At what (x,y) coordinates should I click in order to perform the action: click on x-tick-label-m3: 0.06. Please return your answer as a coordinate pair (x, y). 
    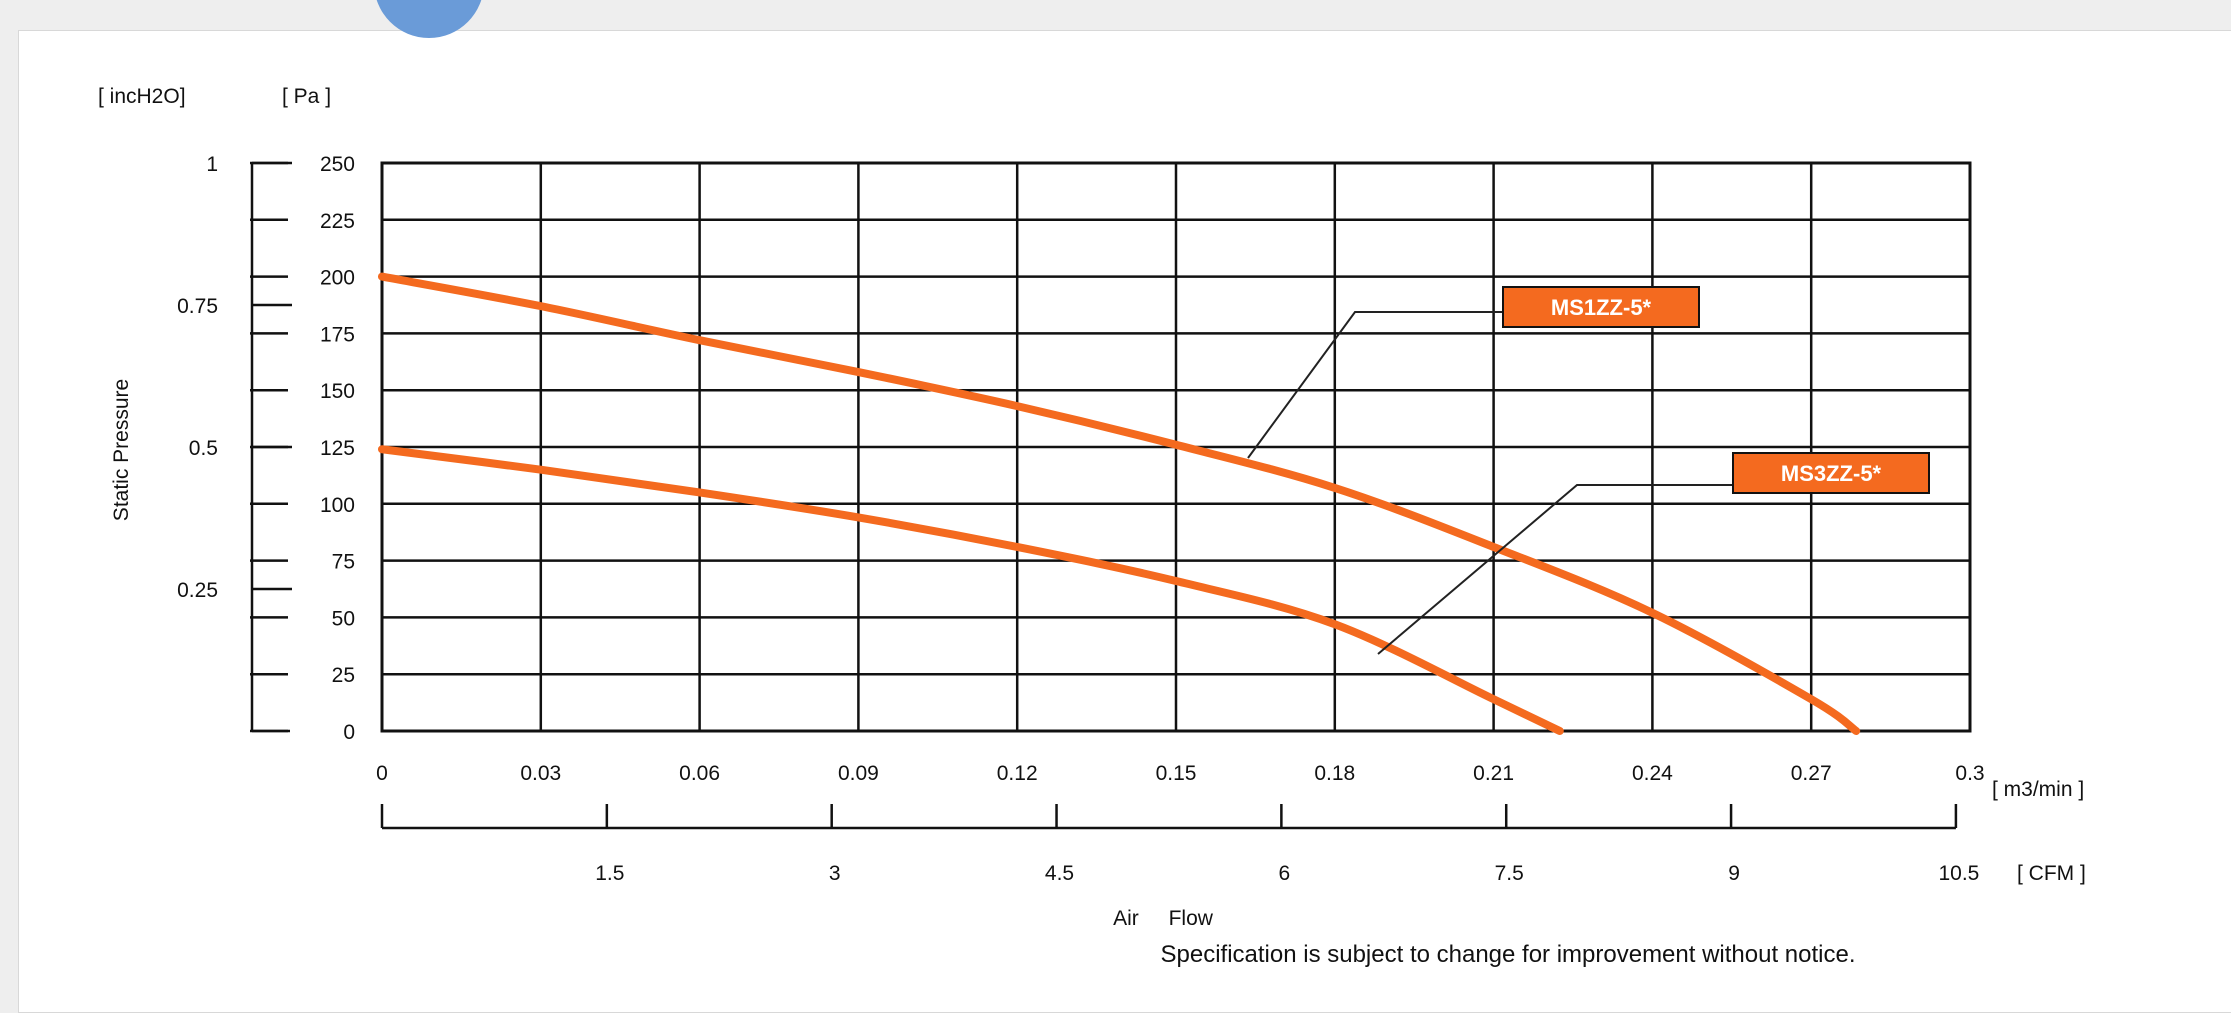
    Looking at the image, I should click on (699, 773).